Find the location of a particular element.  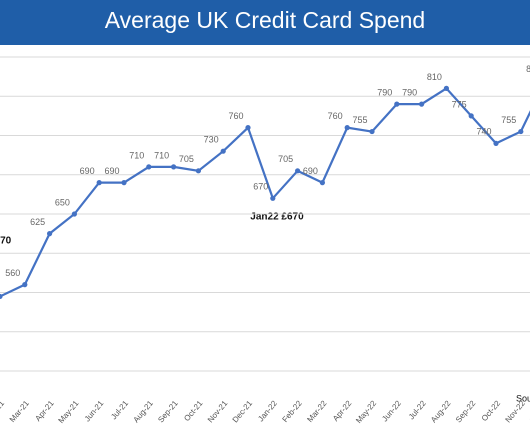

data-label: 650 is located at coordinates (62, 202).